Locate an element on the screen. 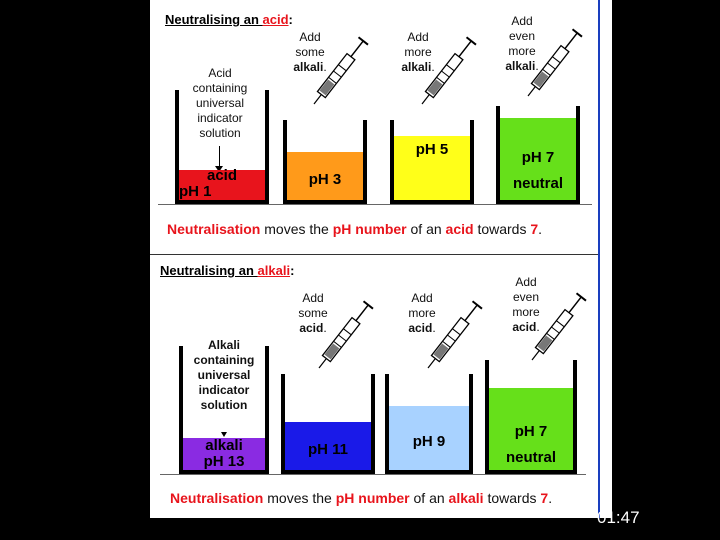 The image size is (720, 540). liquid-ph3 is located at coordinates (325, 176).